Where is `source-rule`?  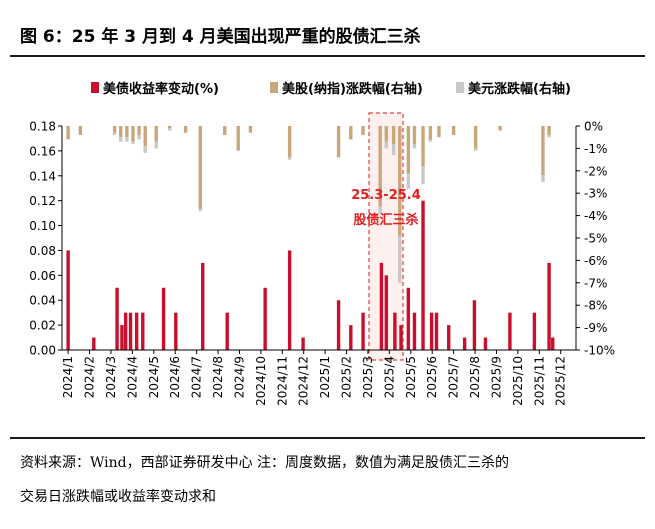
source-rule is located at coordinates (327, 438).